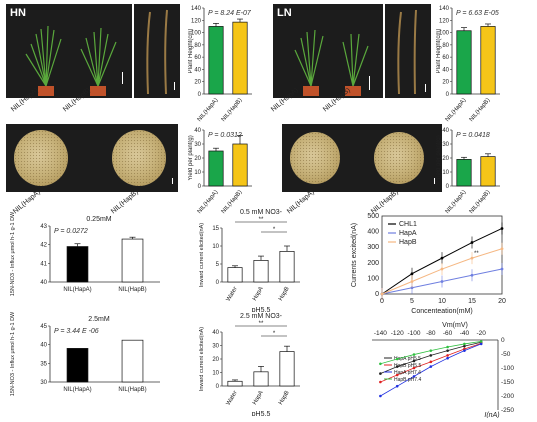 This screenshot has width=537, height=422. What do you see at coordinates (354, 255) in the screenshot?
I see `y-axis-label: Currents excited(nA)` at bounding box center [354, 255].